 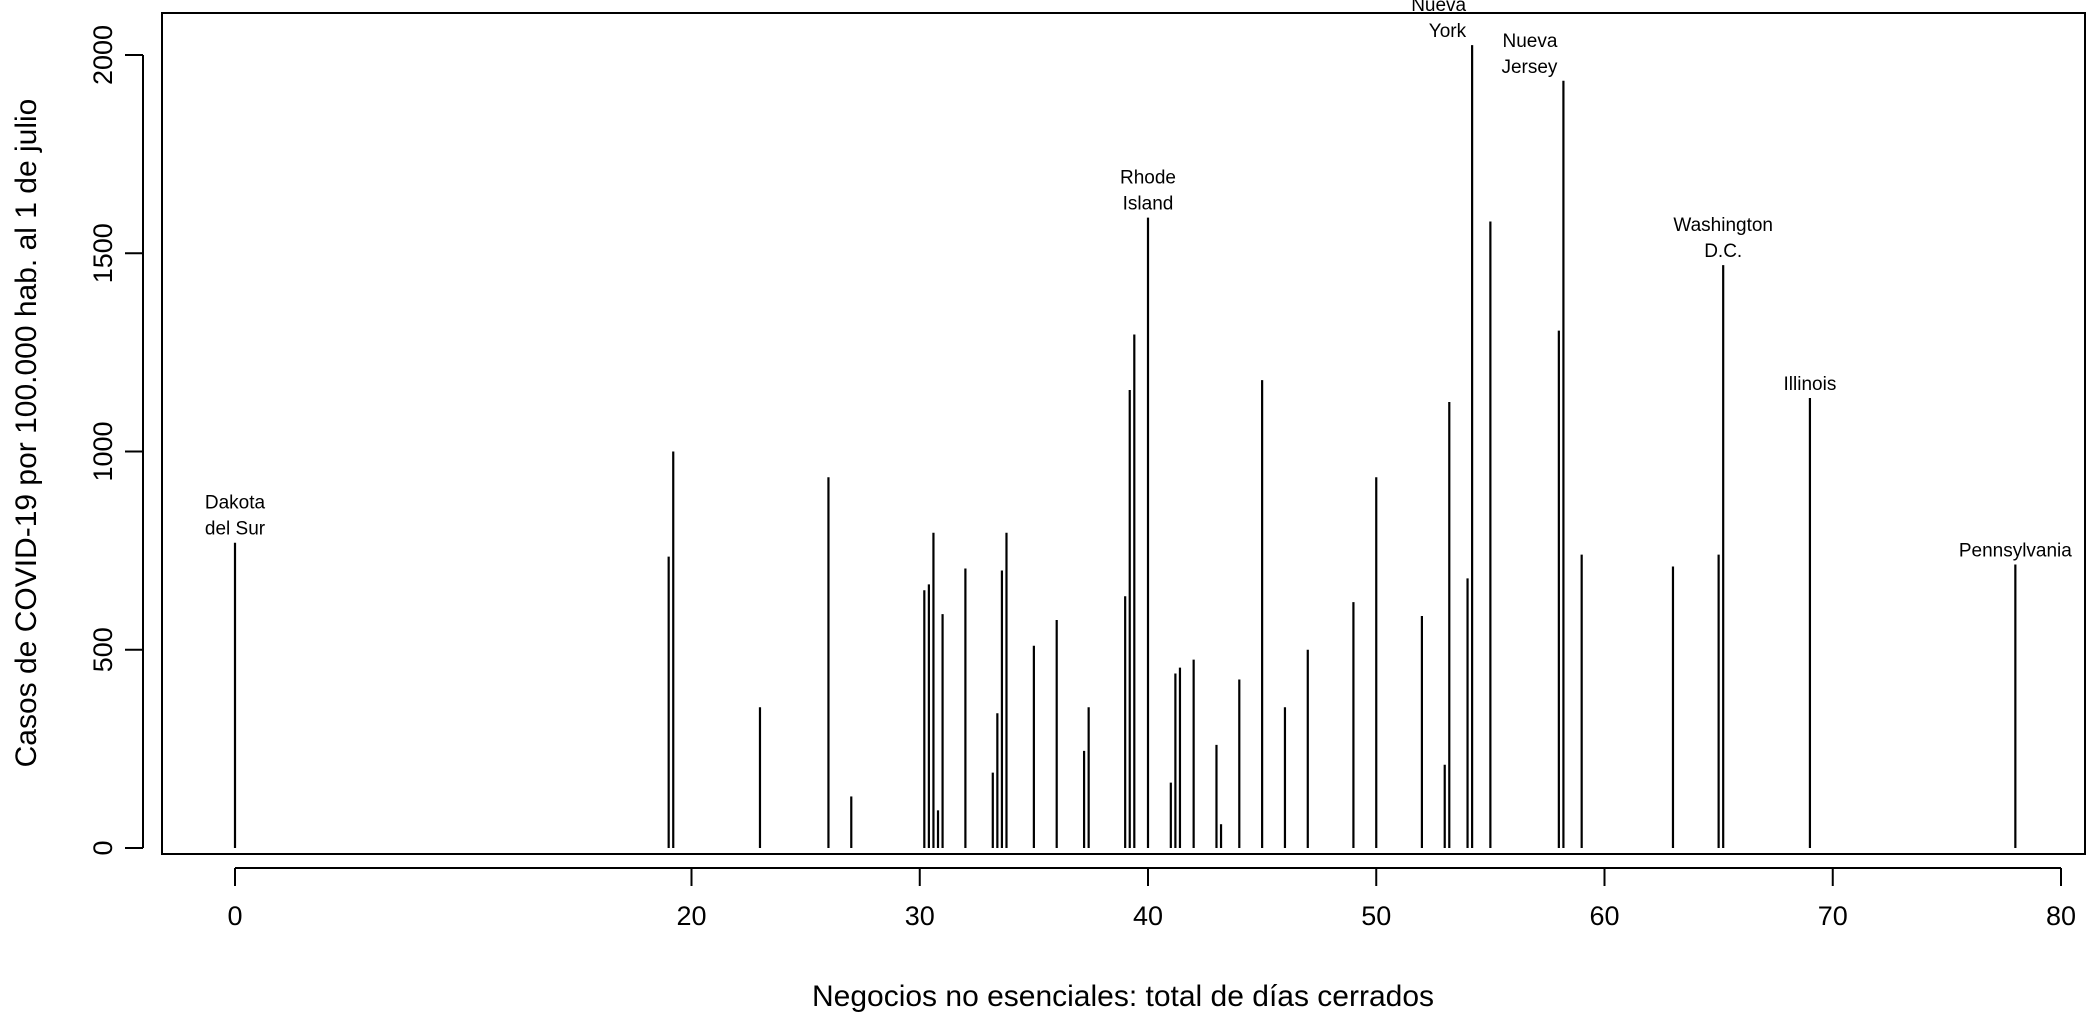 I want to click on y-tick-label: 1500, so click(x=103, y=253).